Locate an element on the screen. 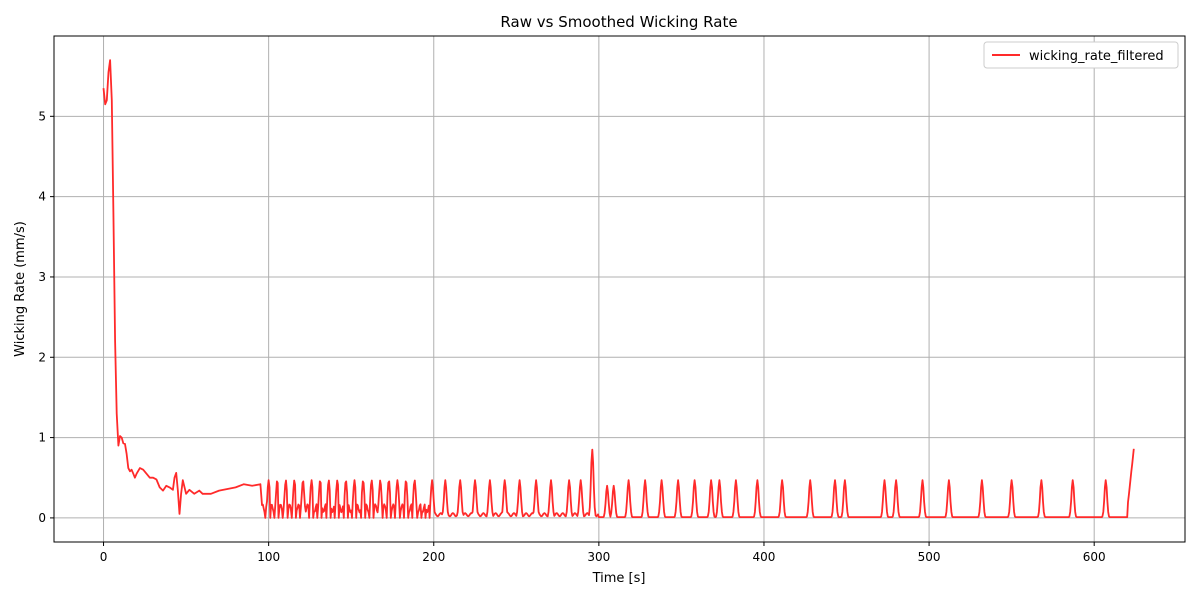 The width and height of the screenshot is (1200, 600). y-tick-label: 5 is located at coordinates (42, 116).